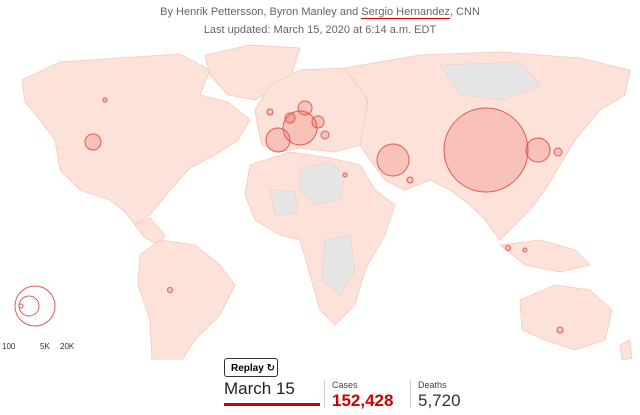 The height and width of the screenshot is (415, 640). Describe the element at coordinates (186, 299) in the screenshot. I see `south-america` at that location.